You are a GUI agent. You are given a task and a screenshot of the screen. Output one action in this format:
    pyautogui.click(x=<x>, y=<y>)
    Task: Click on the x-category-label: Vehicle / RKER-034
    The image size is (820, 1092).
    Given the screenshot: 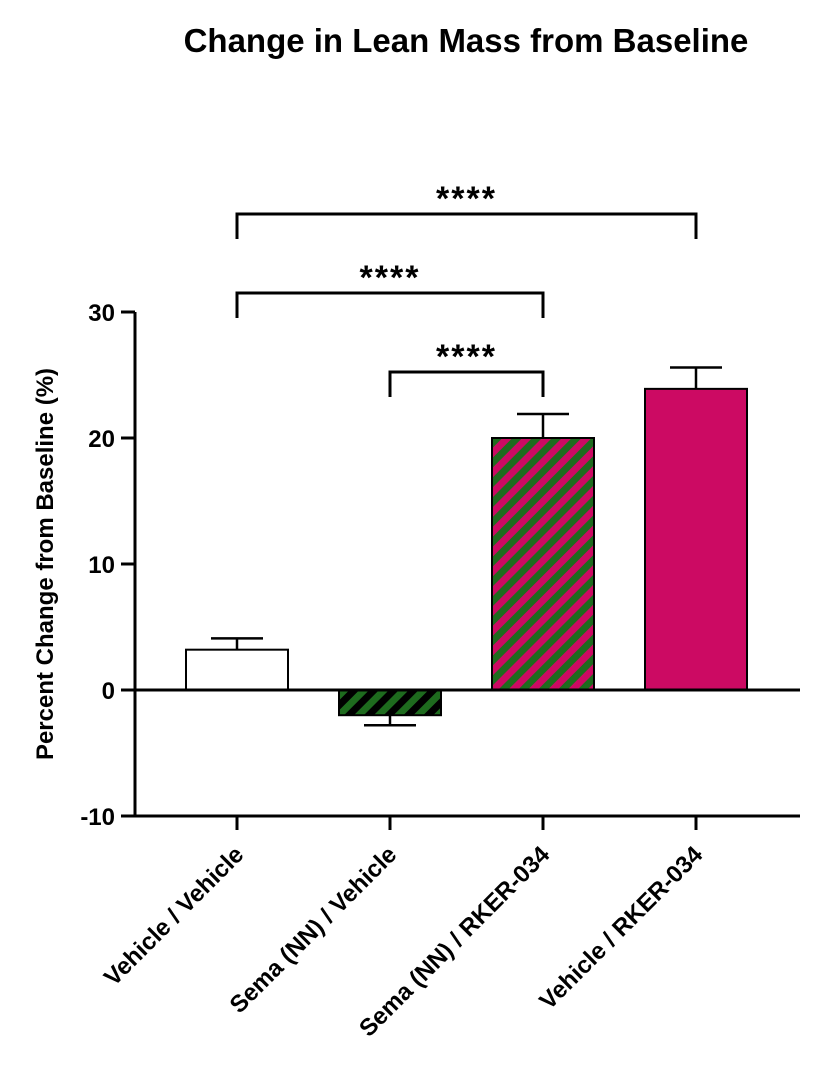 What is the action you would take?
    pyautogui.click(x=621, y=928)
    